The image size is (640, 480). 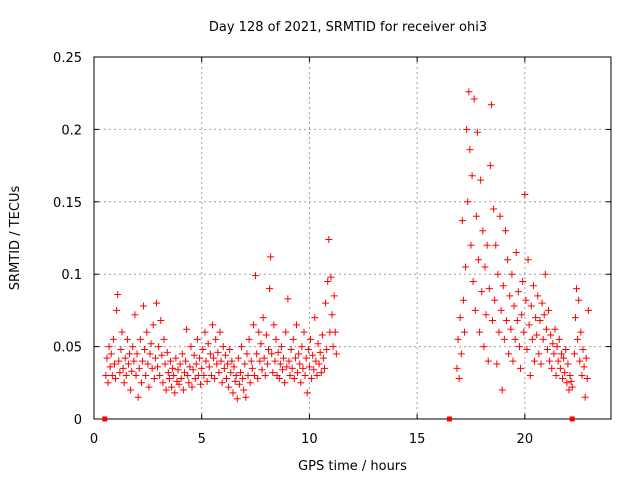 What do you see at coordinates (67, 203) in the screenshot?
I see `y-tick-label: 0.15` at bounding box center [67, 203].